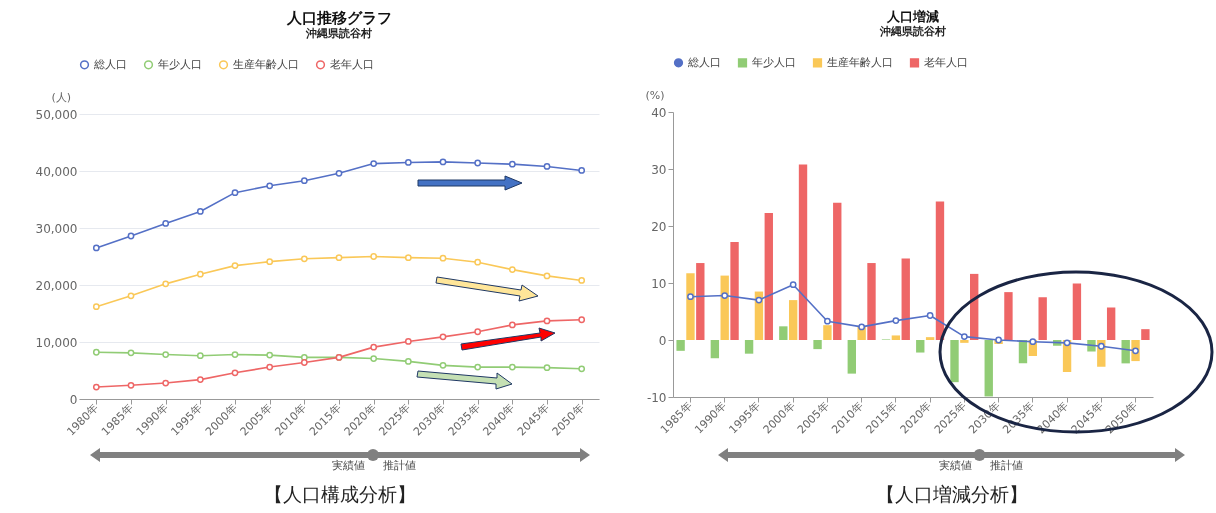 The width and height of the screenshot is (1216, 513). I want to click on y-tick-label: 20,000, so click(56, 285).